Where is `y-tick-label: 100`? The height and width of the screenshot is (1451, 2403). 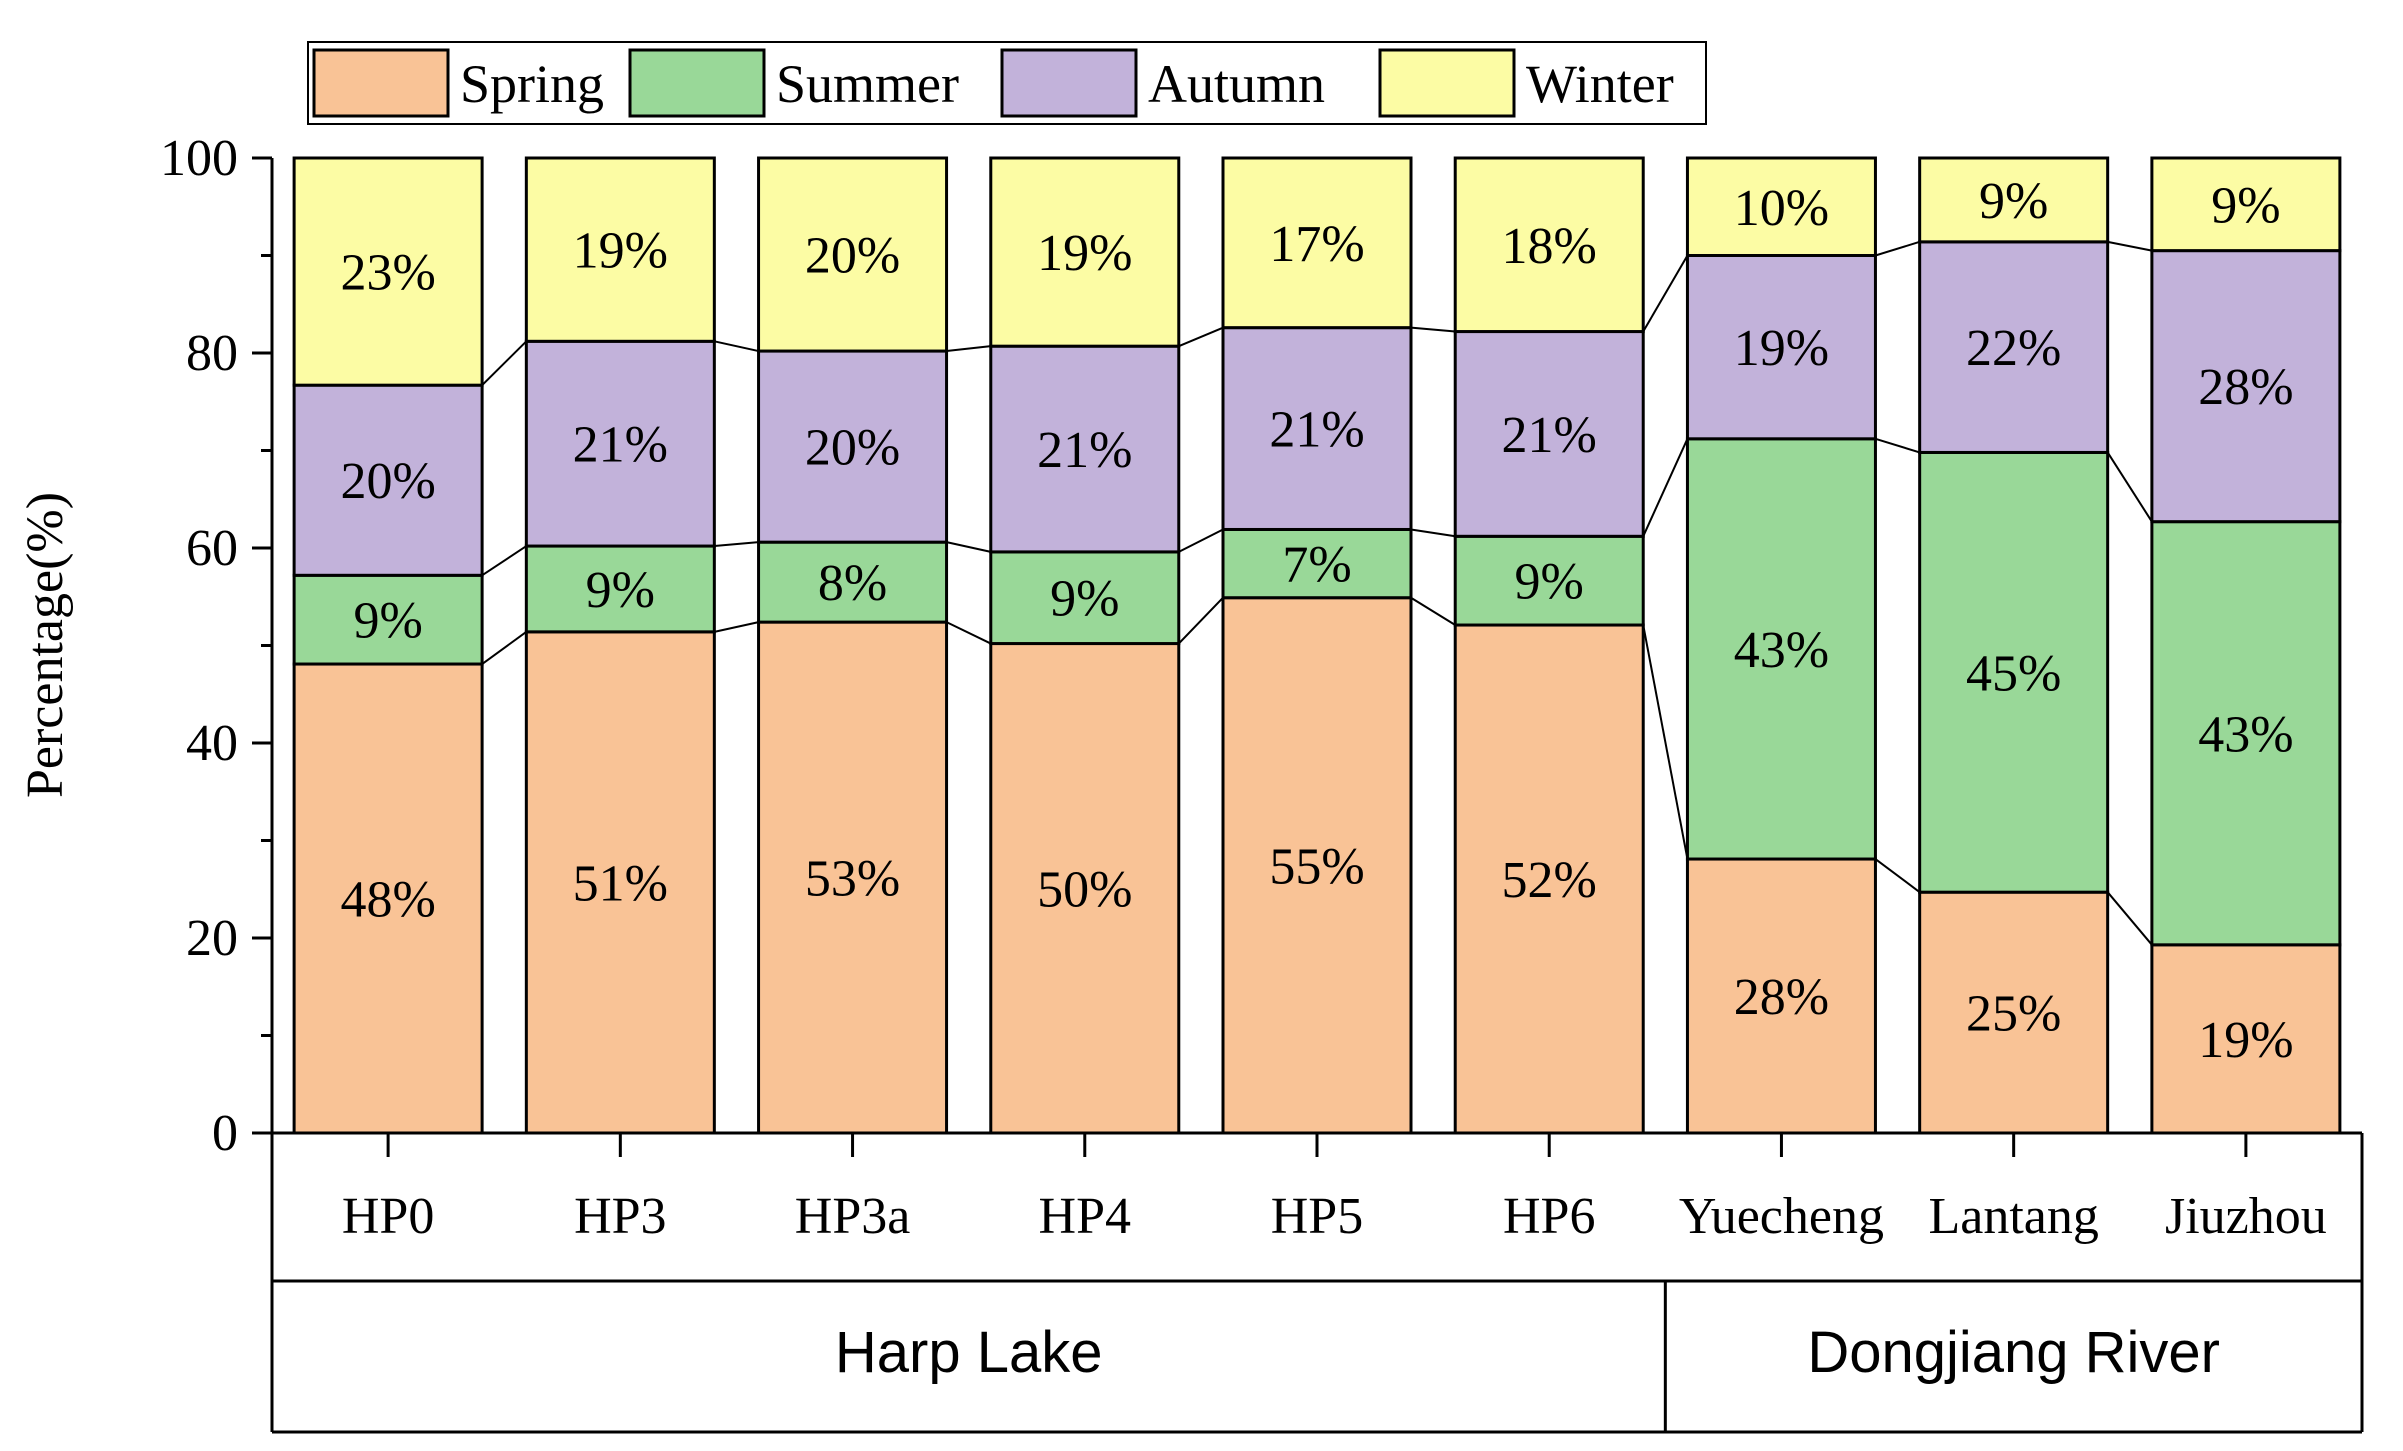 y-tick-label: 100 is located at coordinates (199, 158).